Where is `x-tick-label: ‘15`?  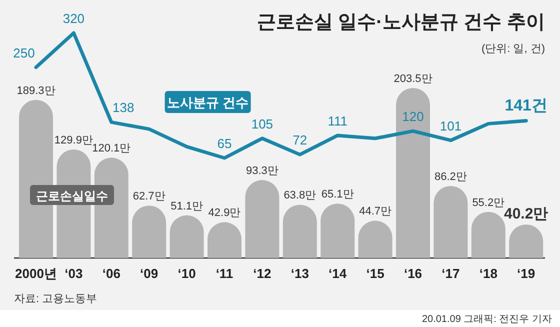
x-tick-label: ‘15 is located at coordinates (375, 273).